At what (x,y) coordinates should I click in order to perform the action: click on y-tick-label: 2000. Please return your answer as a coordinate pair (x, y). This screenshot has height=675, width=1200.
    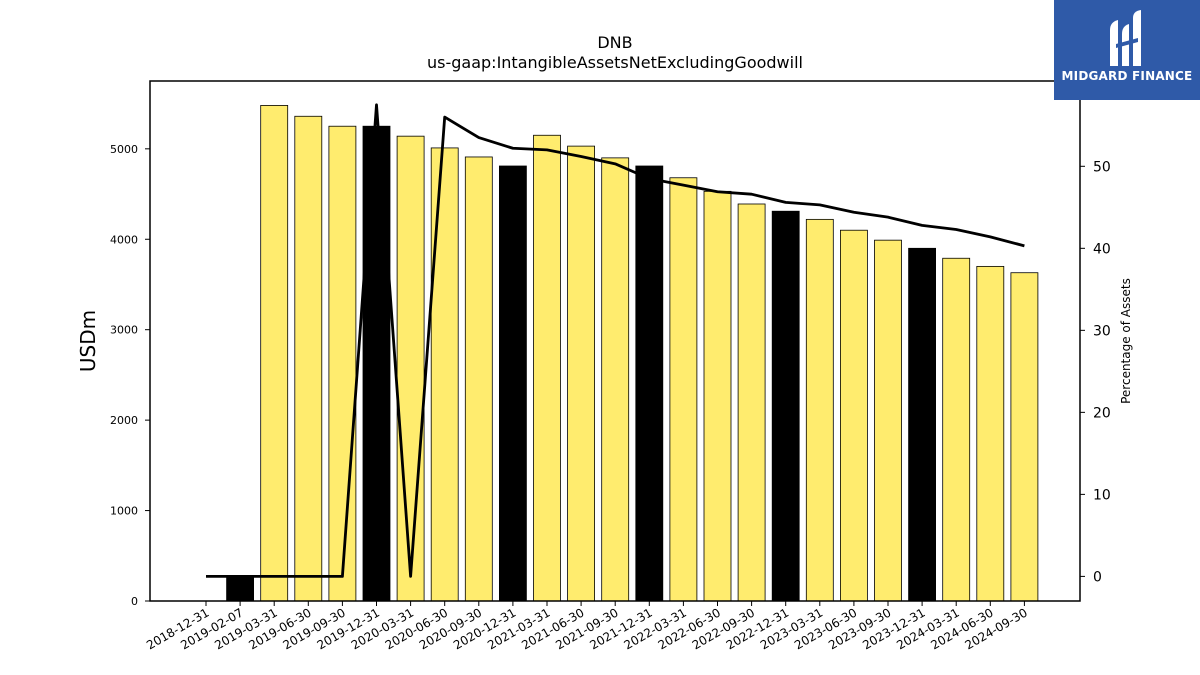
    Looking at the image, I should click on (124, 420).